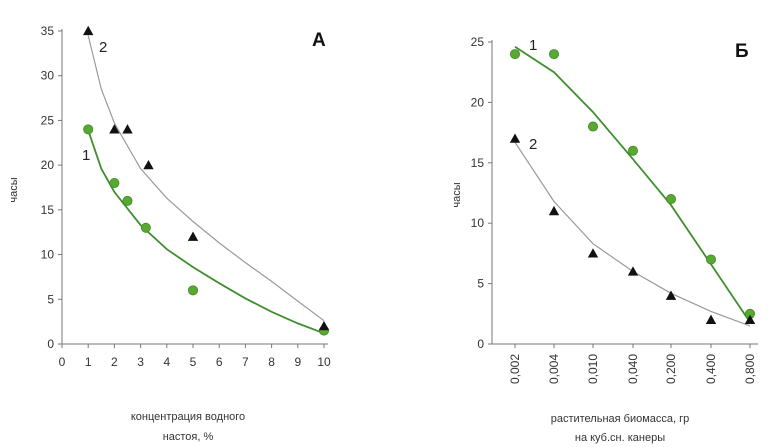 The height and width of the screenshot is (447, 781). Describe the element at coordinates (48, 120) in the screenshot. I see `chart-a-y-tick-label: 25` at that location.